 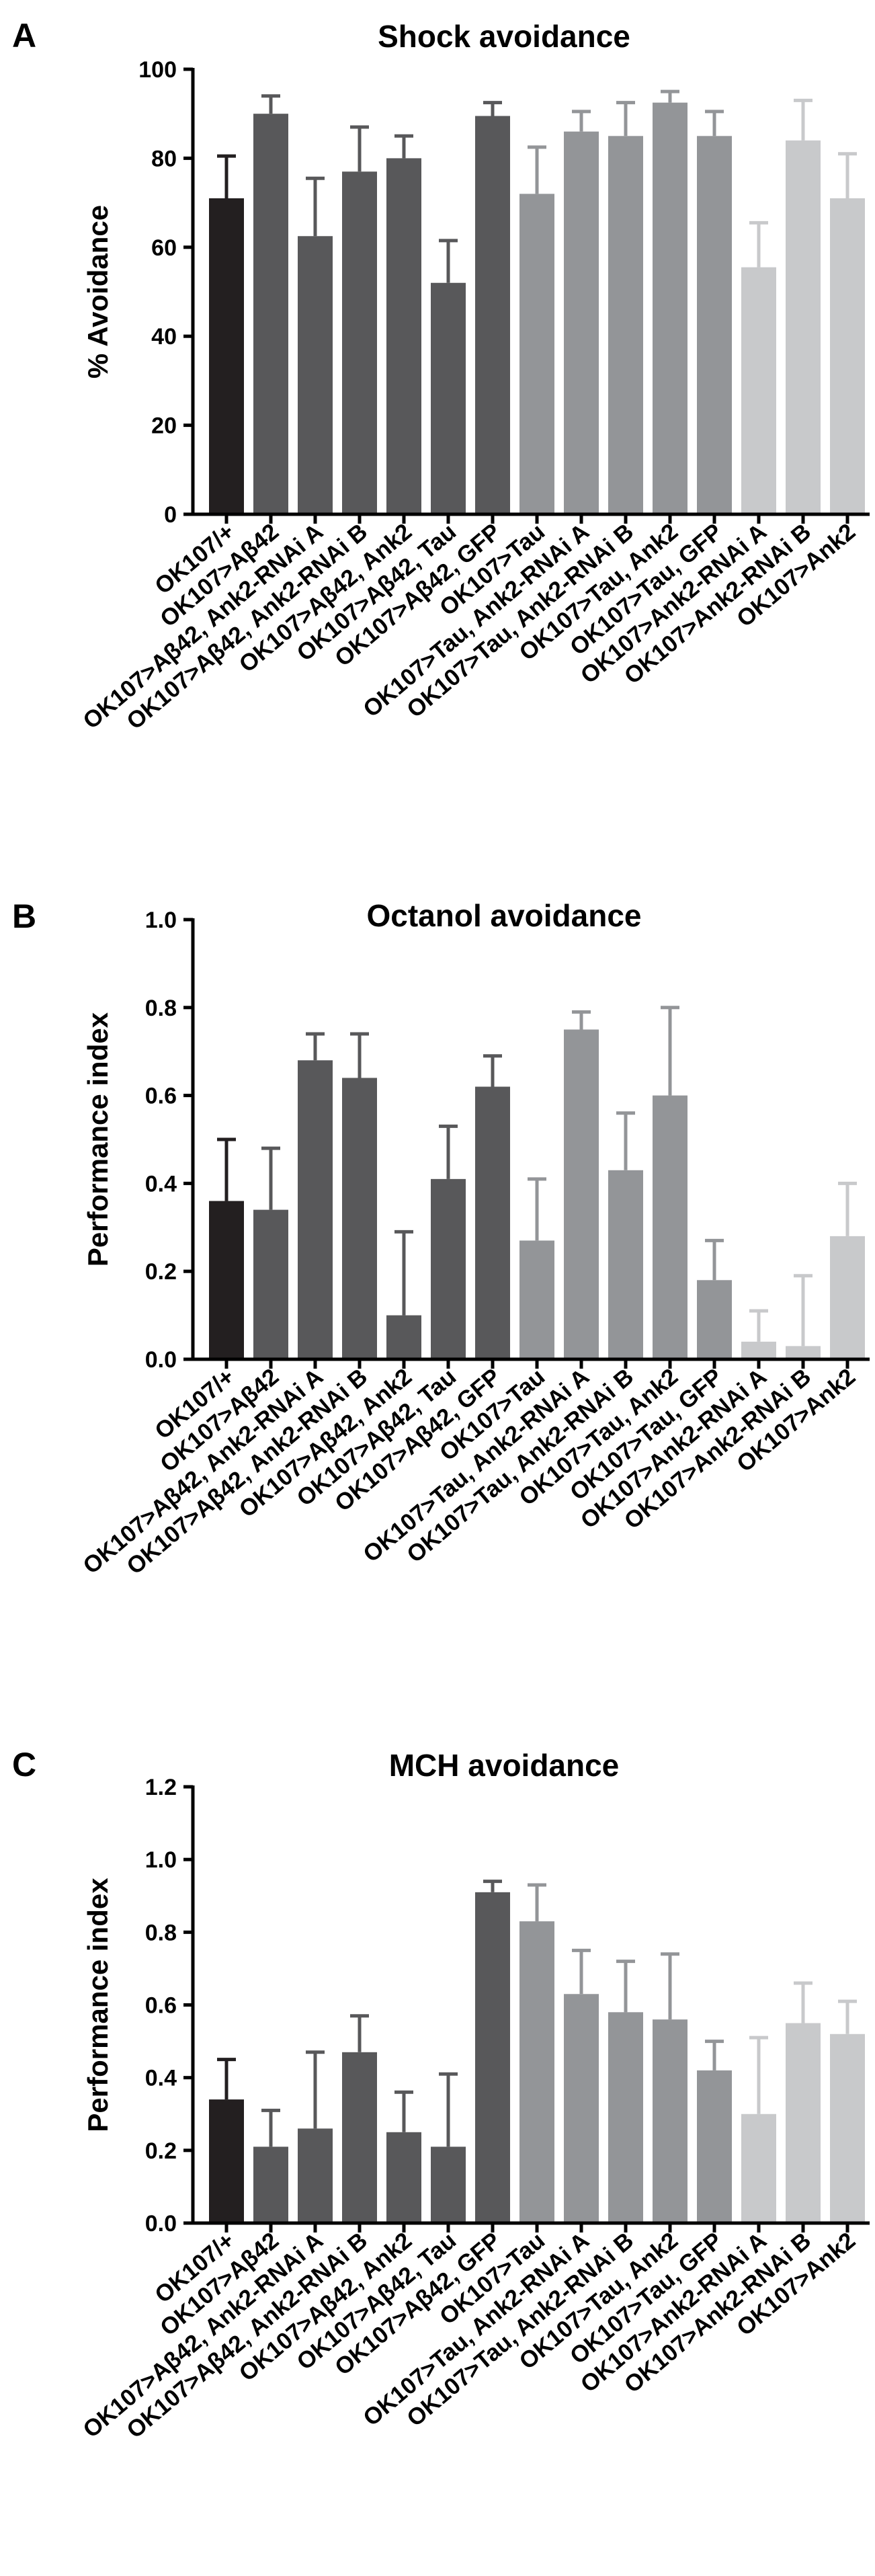 I want to click on y-tick-label: 20, so click(x=164, y=426).